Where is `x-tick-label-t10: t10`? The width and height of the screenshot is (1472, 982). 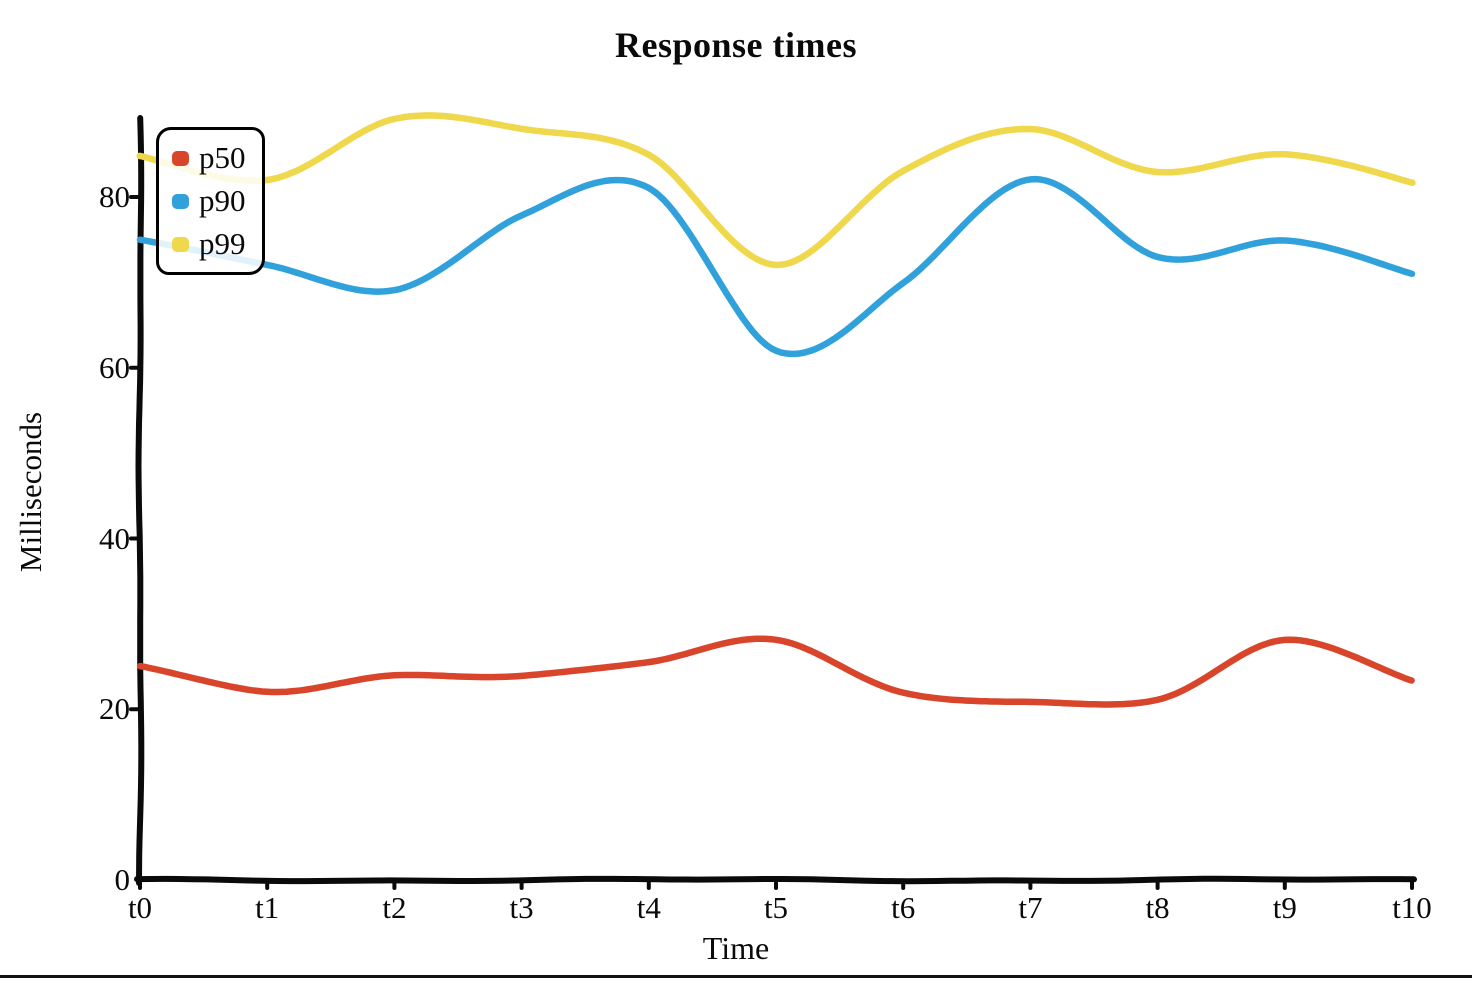 x-tick-label-t10: t10 is located at coordinates (1412, 907).